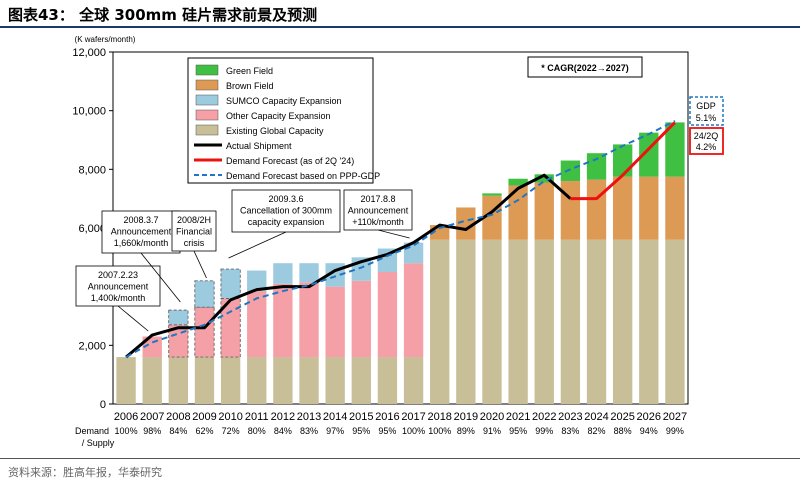 The height and width of the screenshot is (486, 800). Describe the element at coordinates (257, 431) in the screenshot. I see `demand-supply-value: 80%` at that location.